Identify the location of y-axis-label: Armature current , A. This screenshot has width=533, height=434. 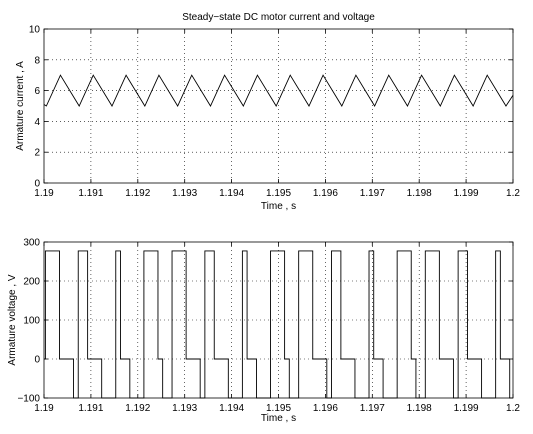
(20, 106).